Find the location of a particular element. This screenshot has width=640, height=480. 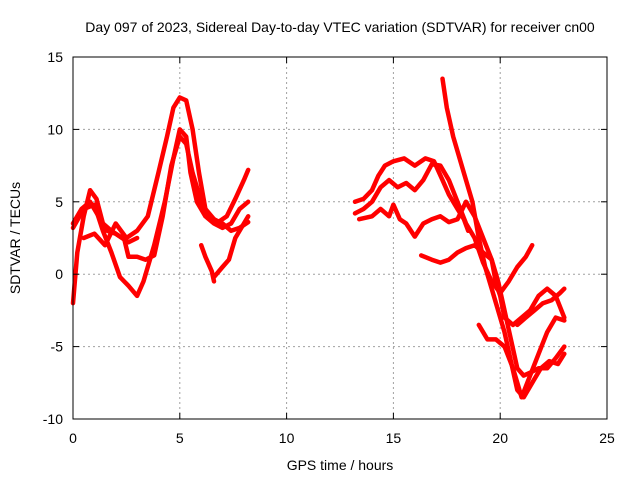

series-track-k is located at coordinates (503, 238).